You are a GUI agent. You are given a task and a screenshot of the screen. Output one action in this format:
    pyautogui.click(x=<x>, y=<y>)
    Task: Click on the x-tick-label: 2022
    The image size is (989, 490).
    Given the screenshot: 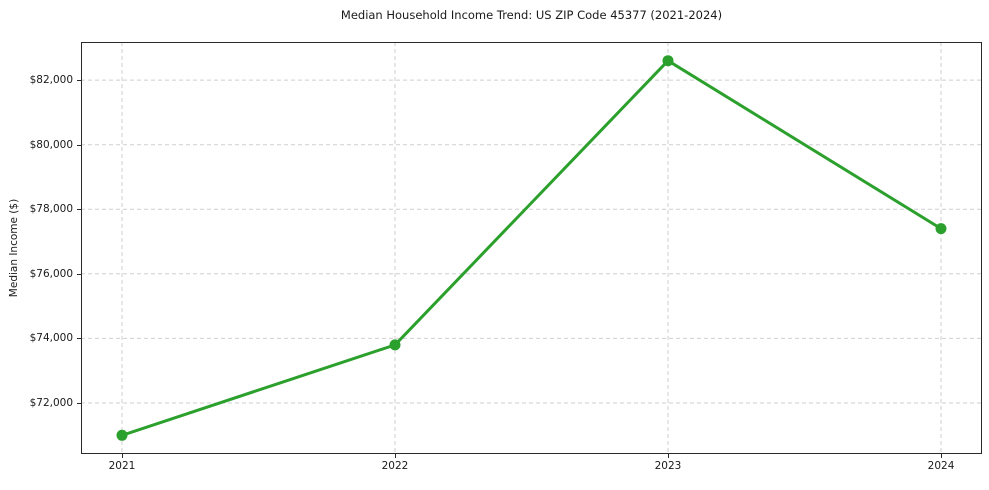 What is the action you would take?
    pyautogui.click(x=395, y=466)
    